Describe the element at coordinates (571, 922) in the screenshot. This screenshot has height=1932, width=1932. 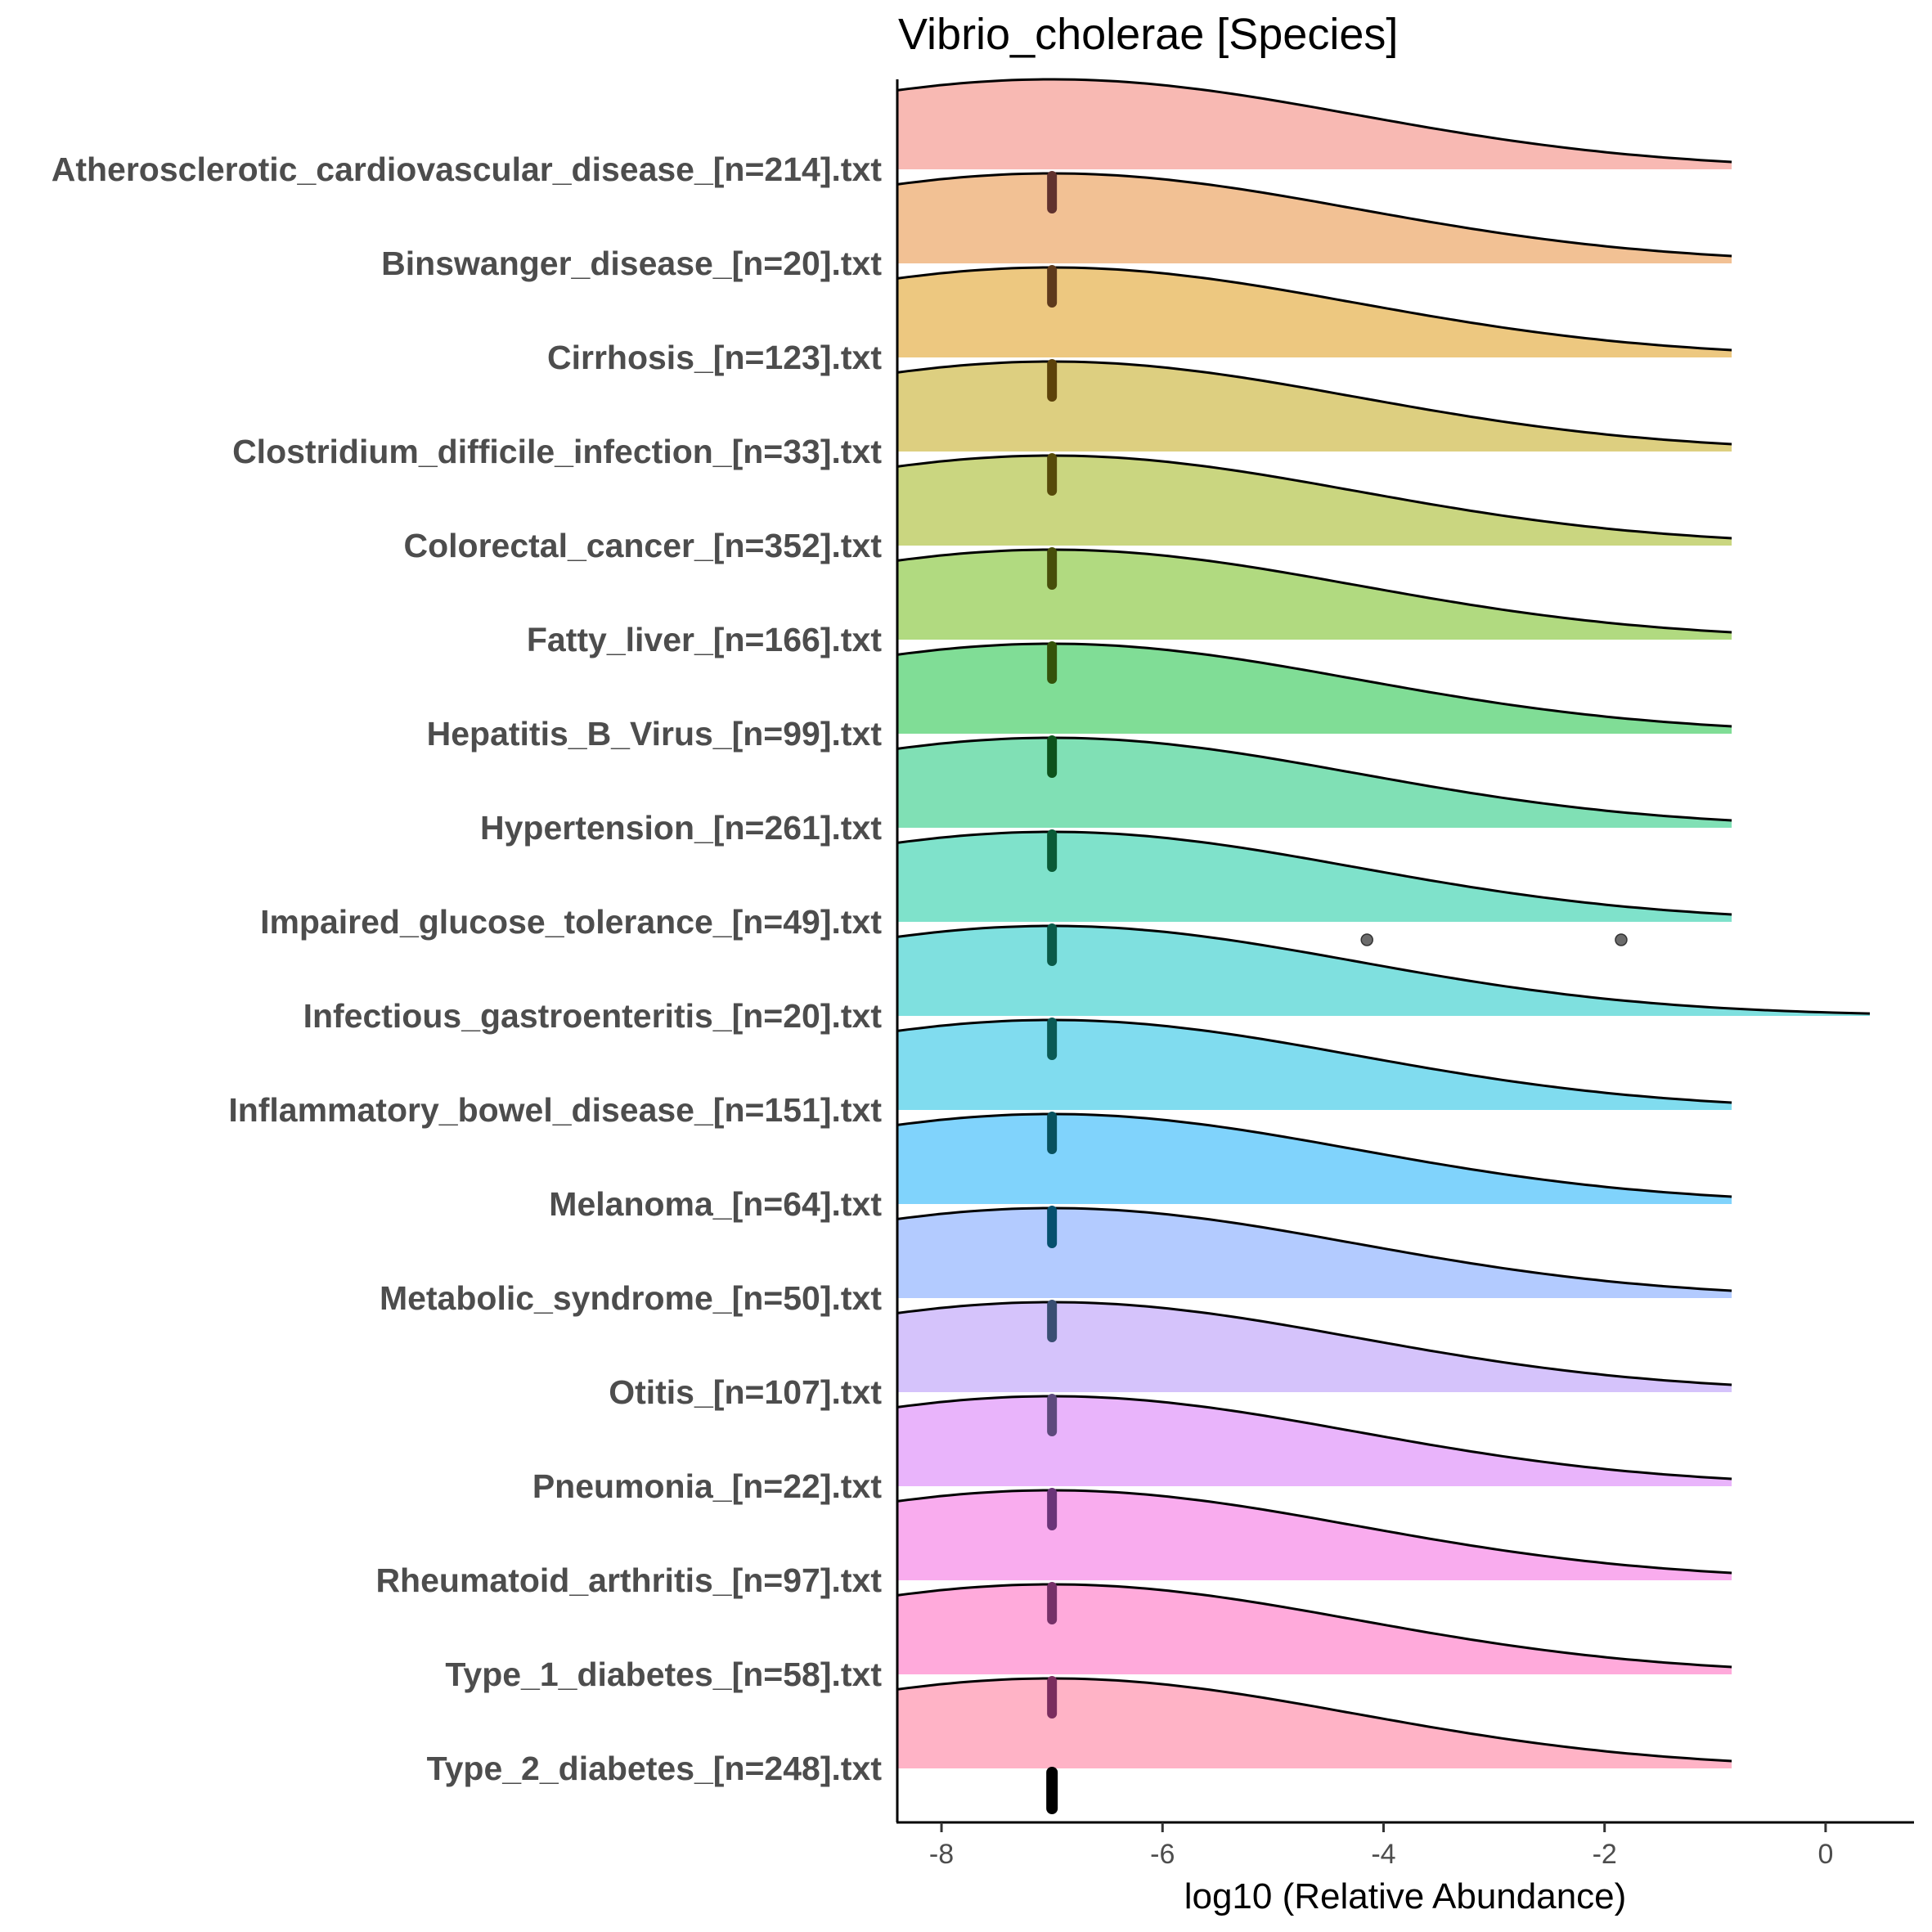
I see `y-axis-label: Impaired_glucose_tolerance_[n=49].txt` at that location.